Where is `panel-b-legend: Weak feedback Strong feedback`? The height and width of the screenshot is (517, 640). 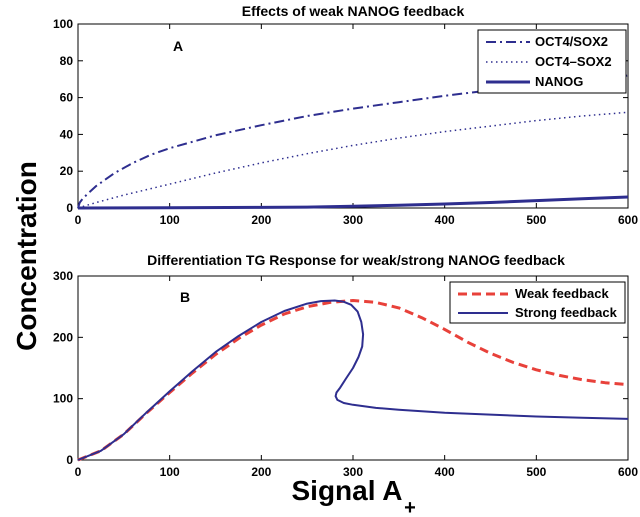
panel-b-legend: Weak feedback Strong feedback is located at coordinates (537, 302).